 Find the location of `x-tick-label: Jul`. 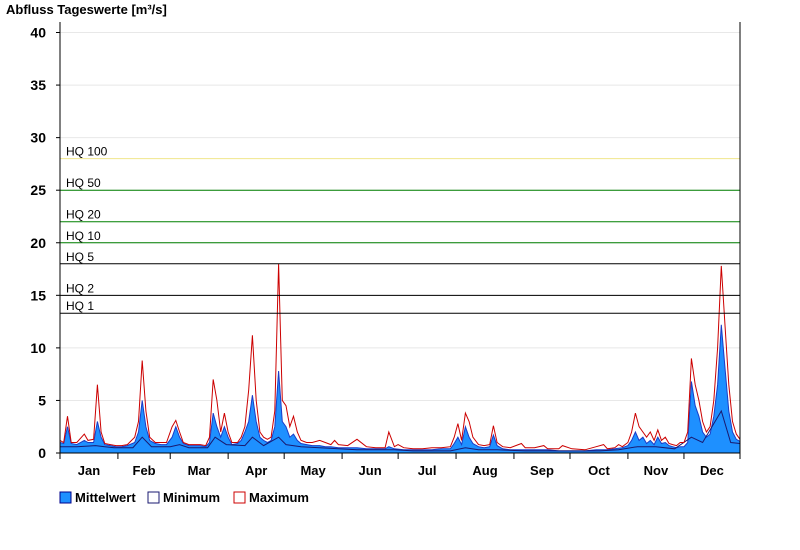

x-tick-label: Jul is located at coordinates (427, 470).